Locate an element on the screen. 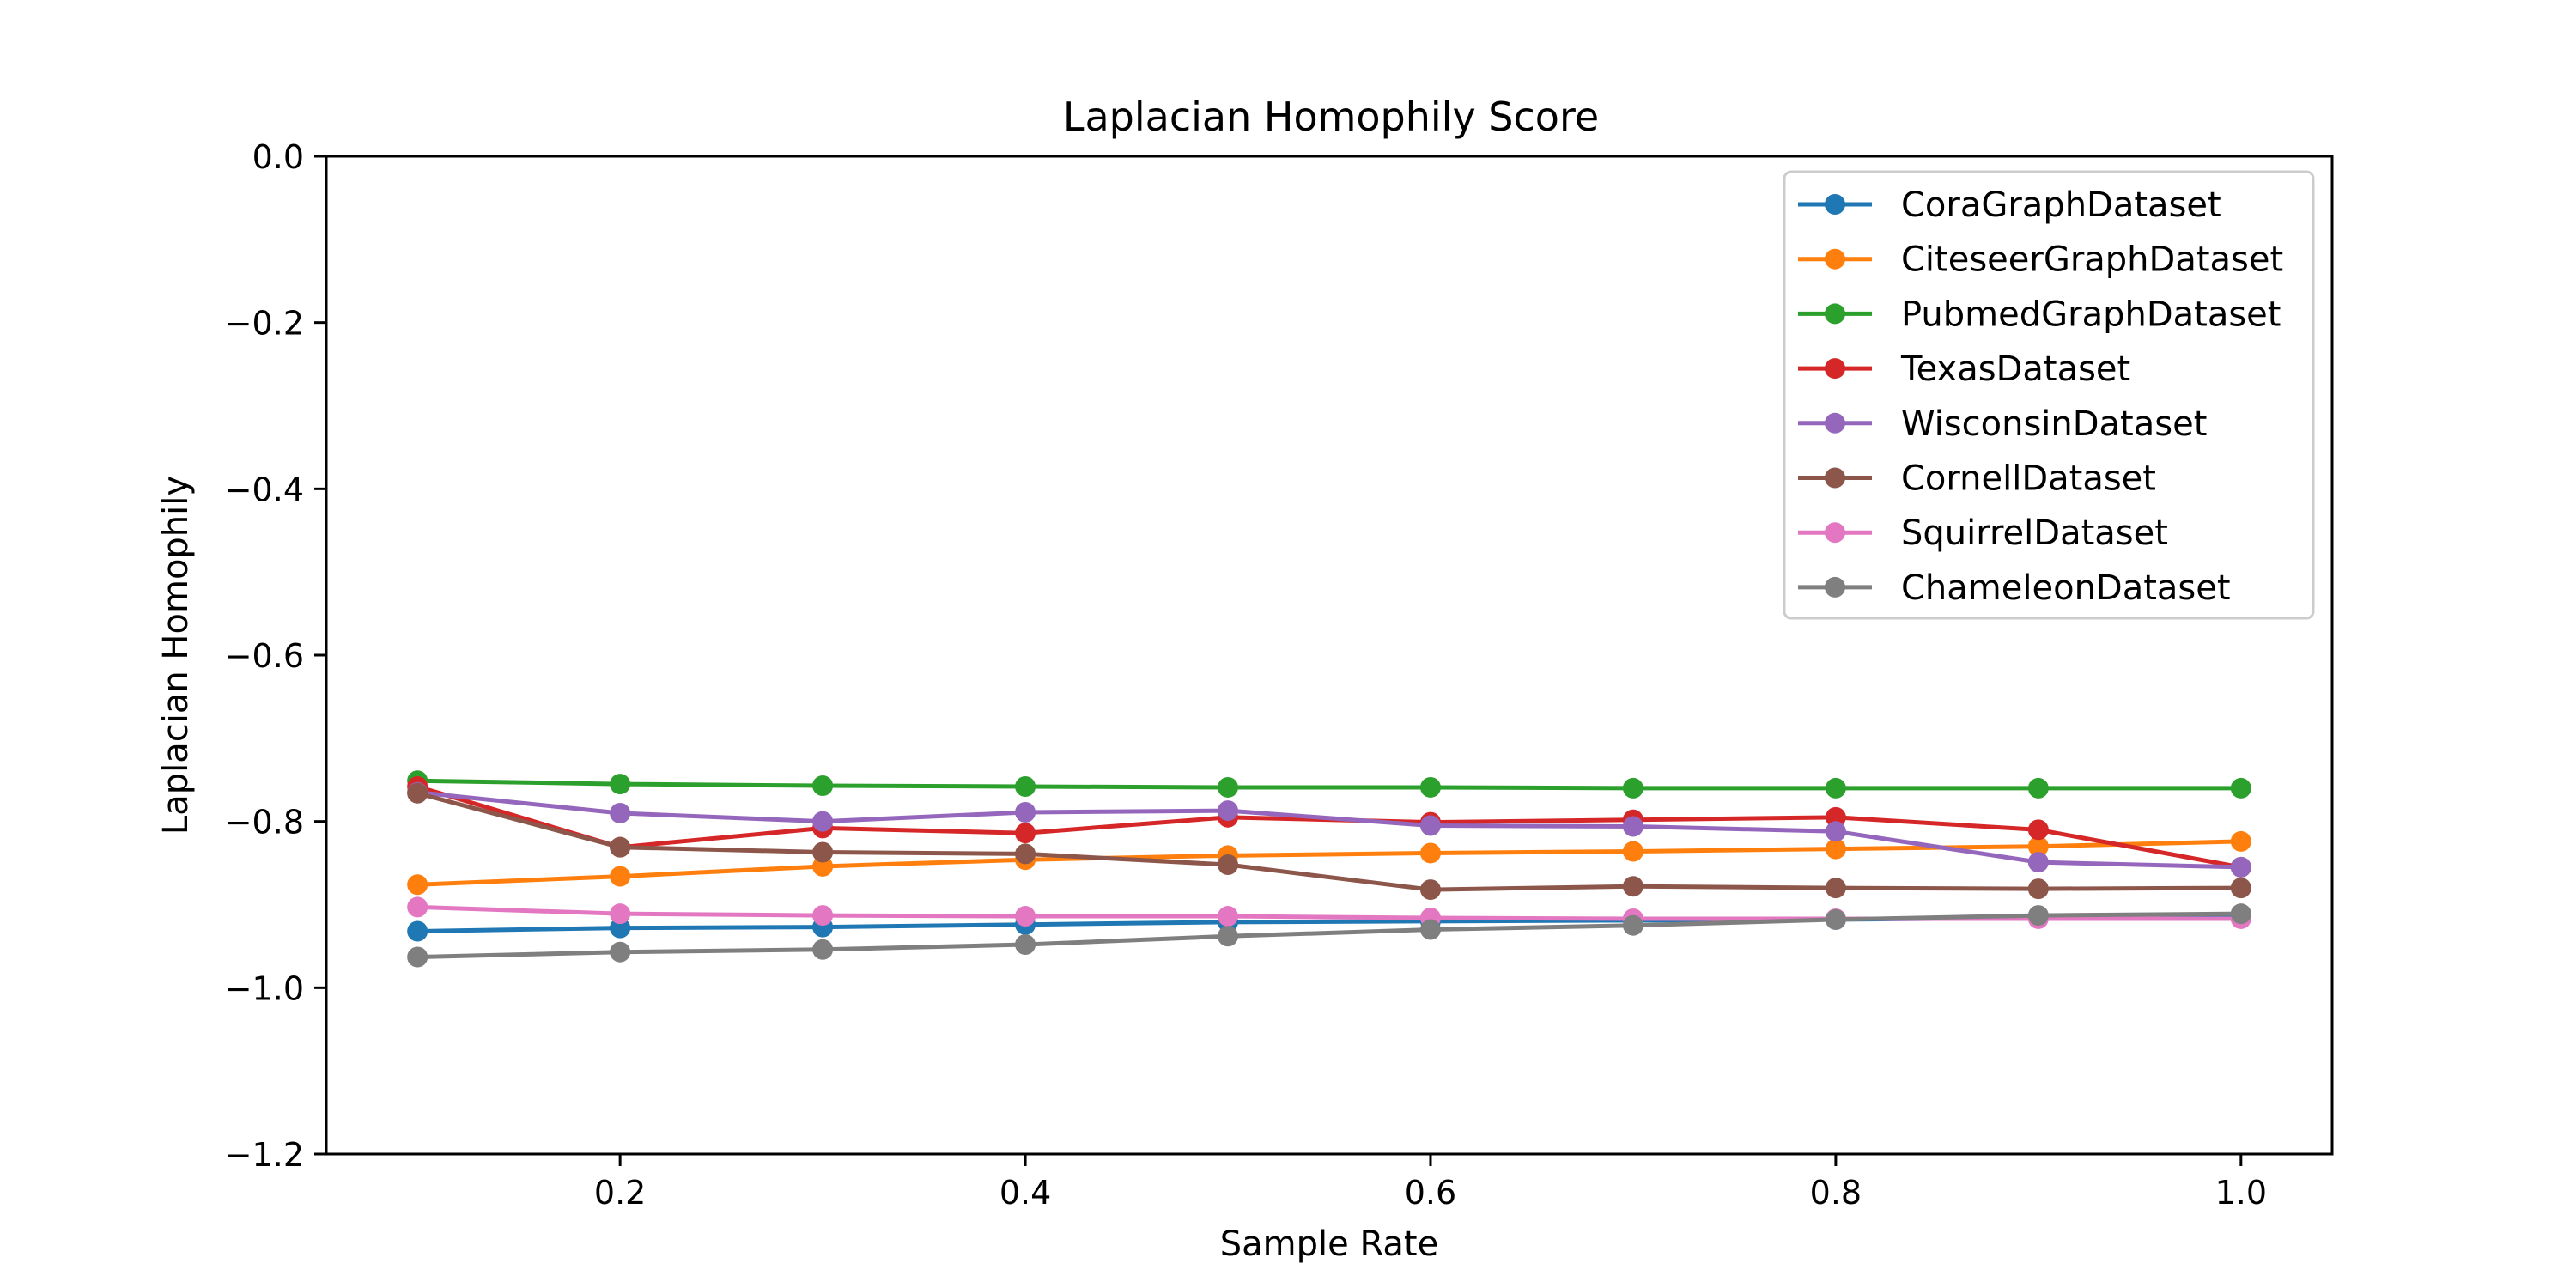 The image size is (2576, 1288). x-tick-label: 0.6 is located at coordinates (1430, 1193).